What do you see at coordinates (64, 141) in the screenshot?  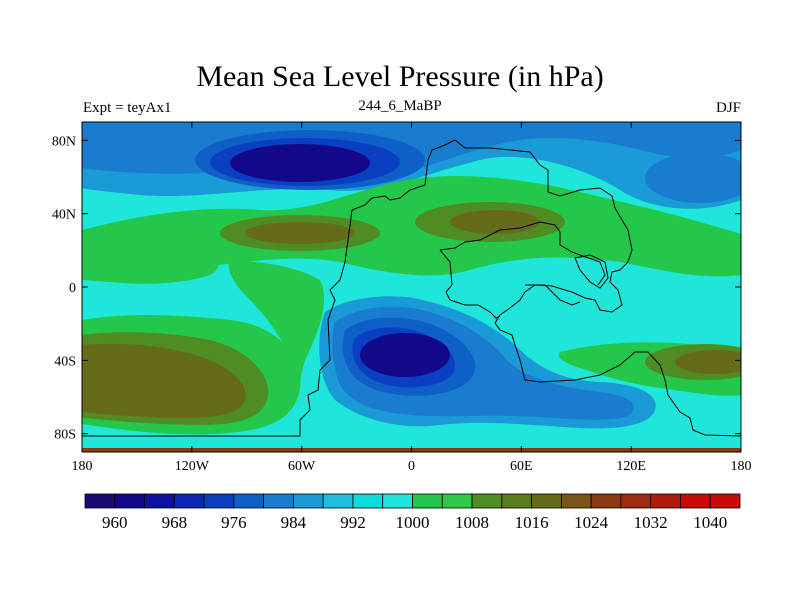 I see `y-tick-label: 80N` at bounding box center [64, 141].